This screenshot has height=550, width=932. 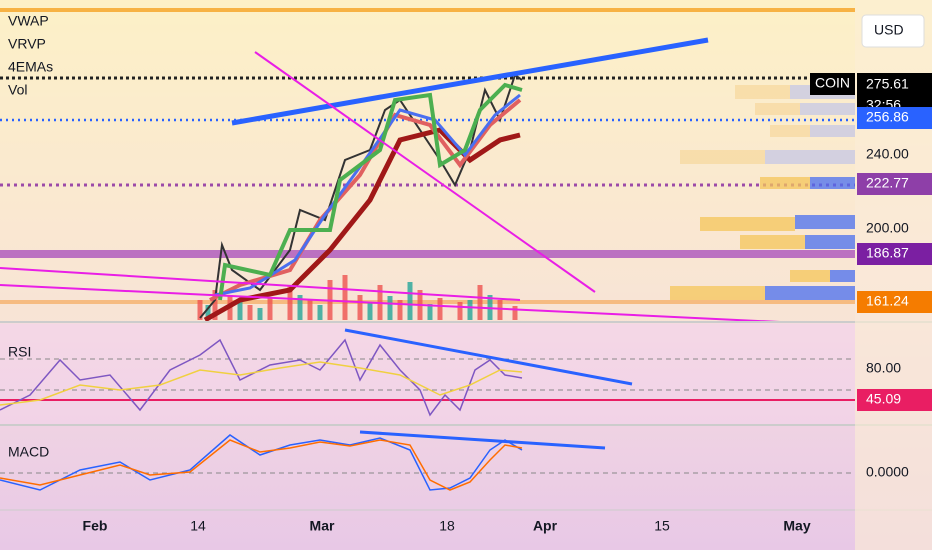 I want to click on macd-line, so click(x=261, y=462).